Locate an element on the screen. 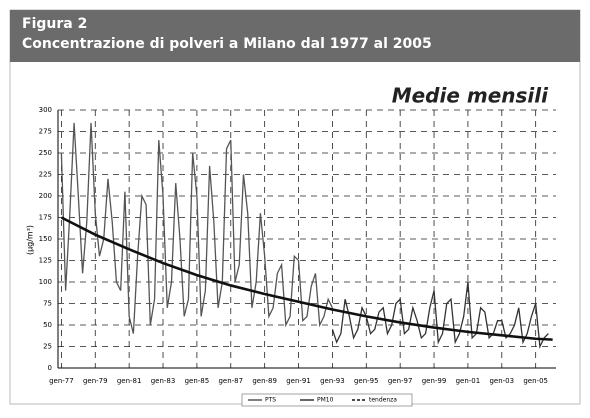 The image size is (590, 418). y-tick-label: 0 is located at coordinates (50, 368).